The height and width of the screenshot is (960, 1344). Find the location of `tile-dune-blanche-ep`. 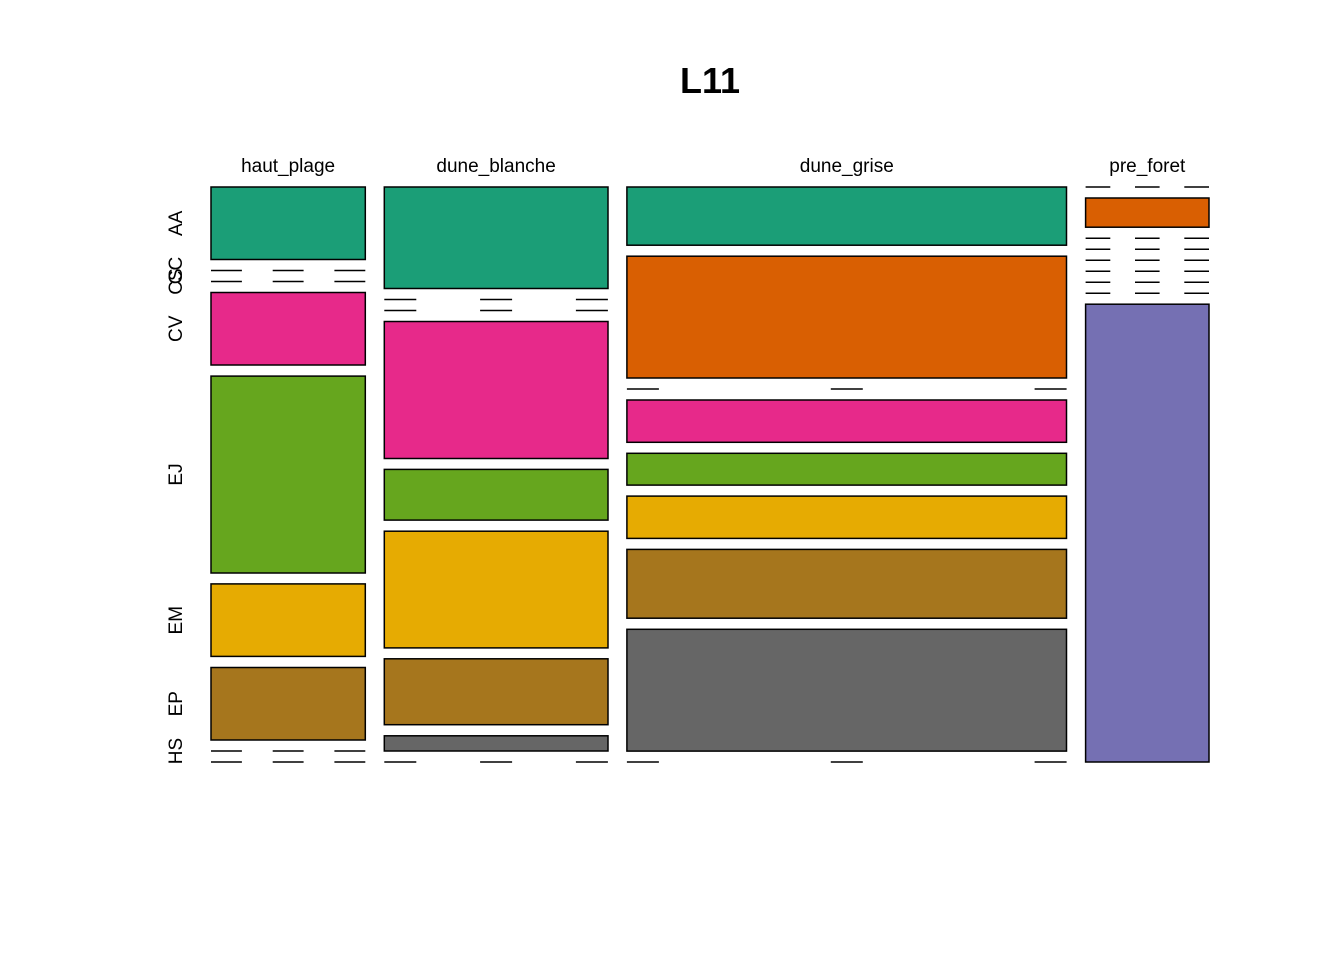

tile-dune-blanche-ep is located at coordinates (496, 692).